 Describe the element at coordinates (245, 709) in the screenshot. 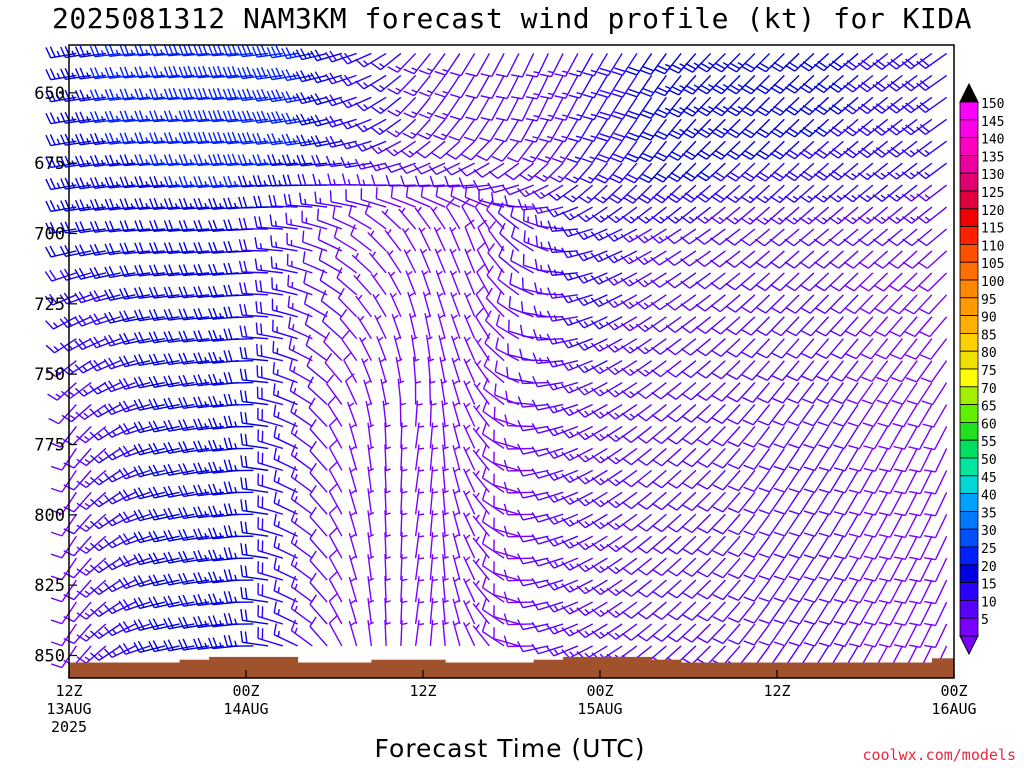

I see `x-tick-label: 14AUG` at that location.